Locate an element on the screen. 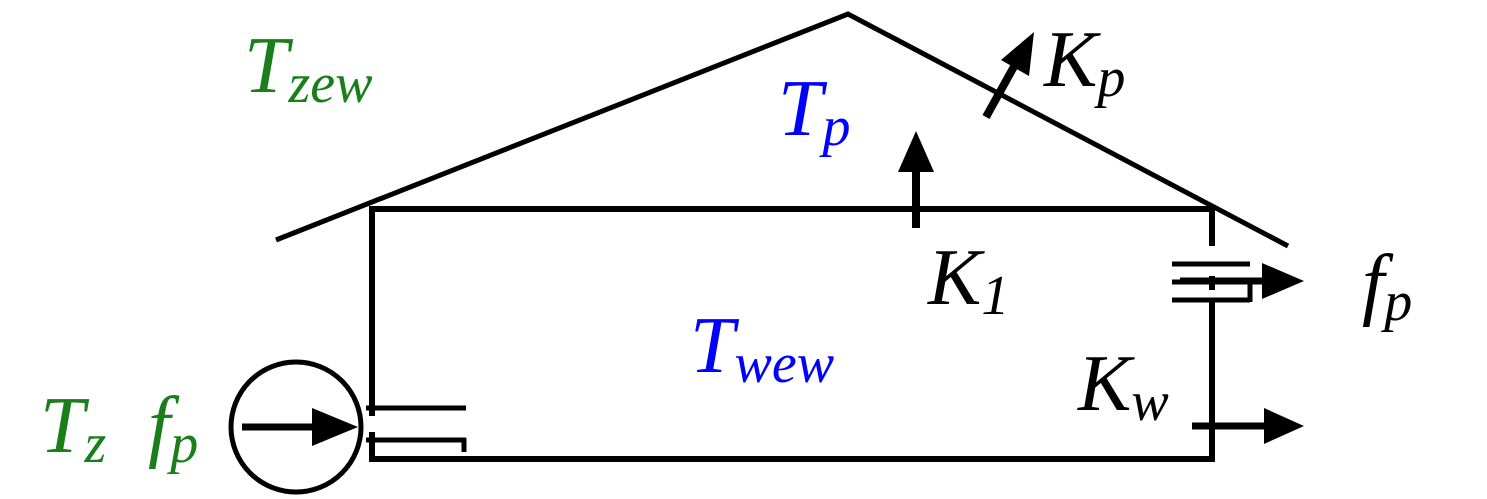 This screenshot has height=499, width=1487. outlet-vent is located at coordinates (1212, 274).